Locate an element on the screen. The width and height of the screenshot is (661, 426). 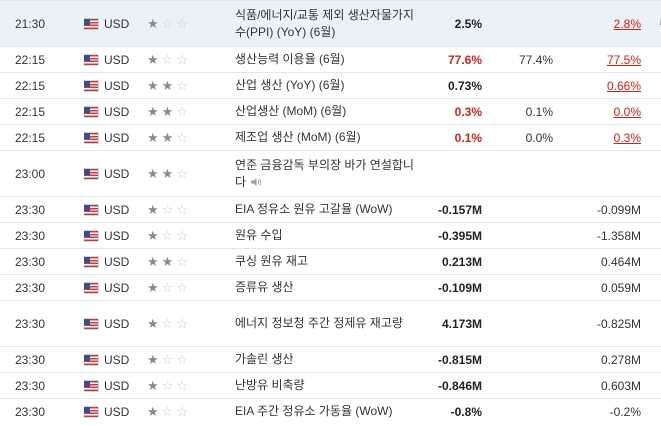
calendar-row: 23:30 USD ★☆☆ 가솔린 생산 -0.815M 0.278M is located at coordinates (330, 359).